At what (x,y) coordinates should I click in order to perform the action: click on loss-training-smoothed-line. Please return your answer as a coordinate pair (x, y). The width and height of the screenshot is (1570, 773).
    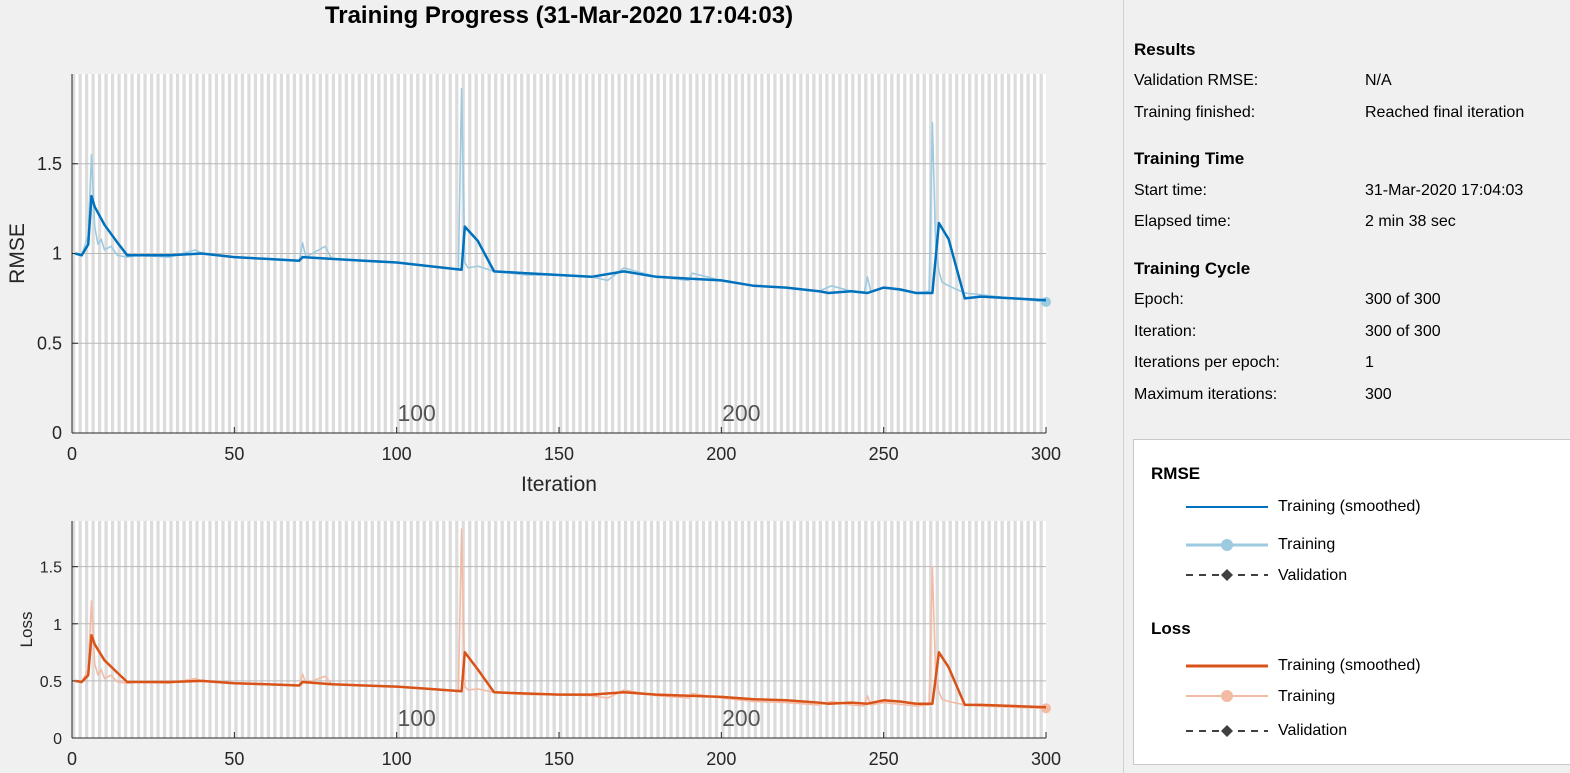
    Looking at the image, I should click on (560, 671).